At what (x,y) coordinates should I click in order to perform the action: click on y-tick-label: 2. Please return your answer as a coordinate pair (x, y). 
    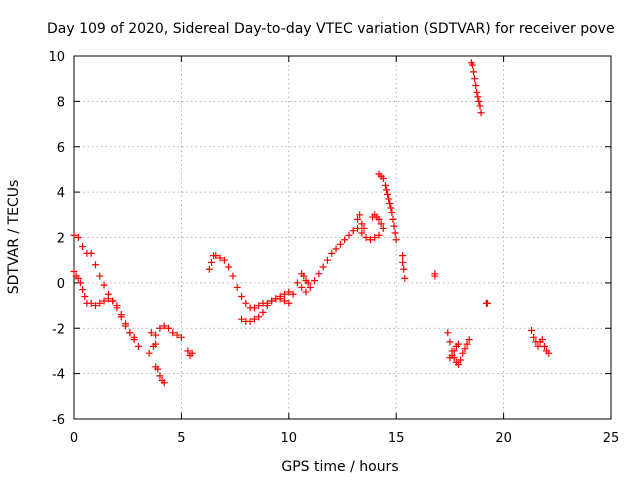
    Looking at the image, I should click on (61, 239).